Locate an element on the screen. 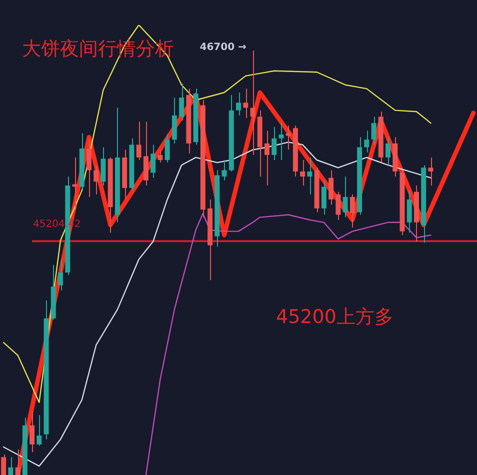 The image size is (477, 475). annotation: 46700 → is located at coordinates (223, 48).